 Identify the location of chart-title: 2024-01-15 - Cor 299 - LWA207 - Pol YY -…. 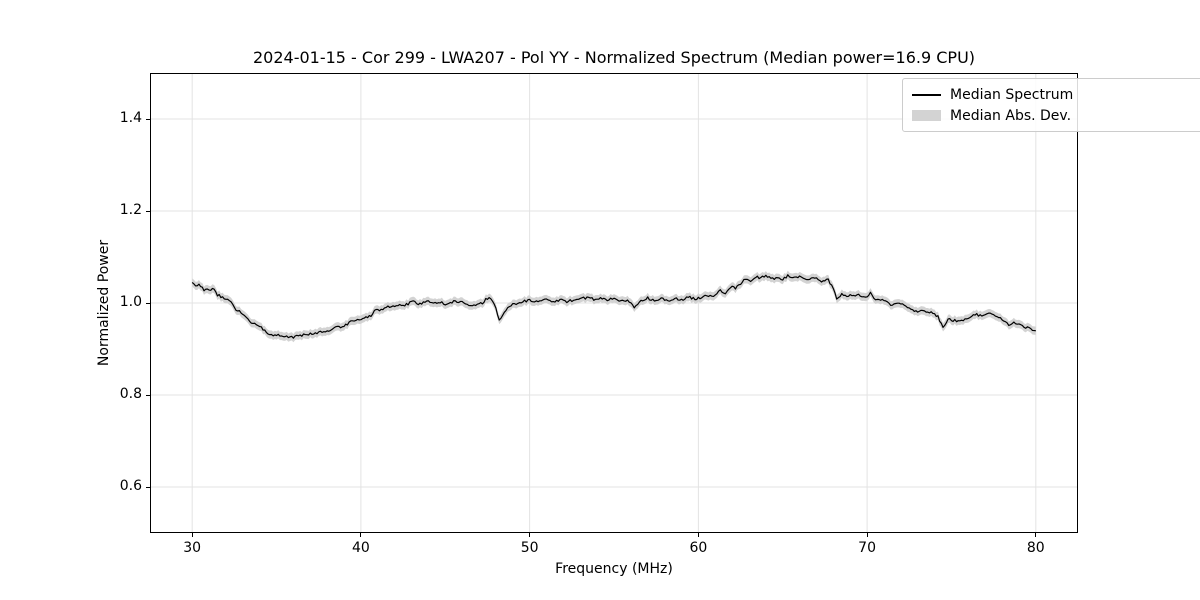
(614, 57).